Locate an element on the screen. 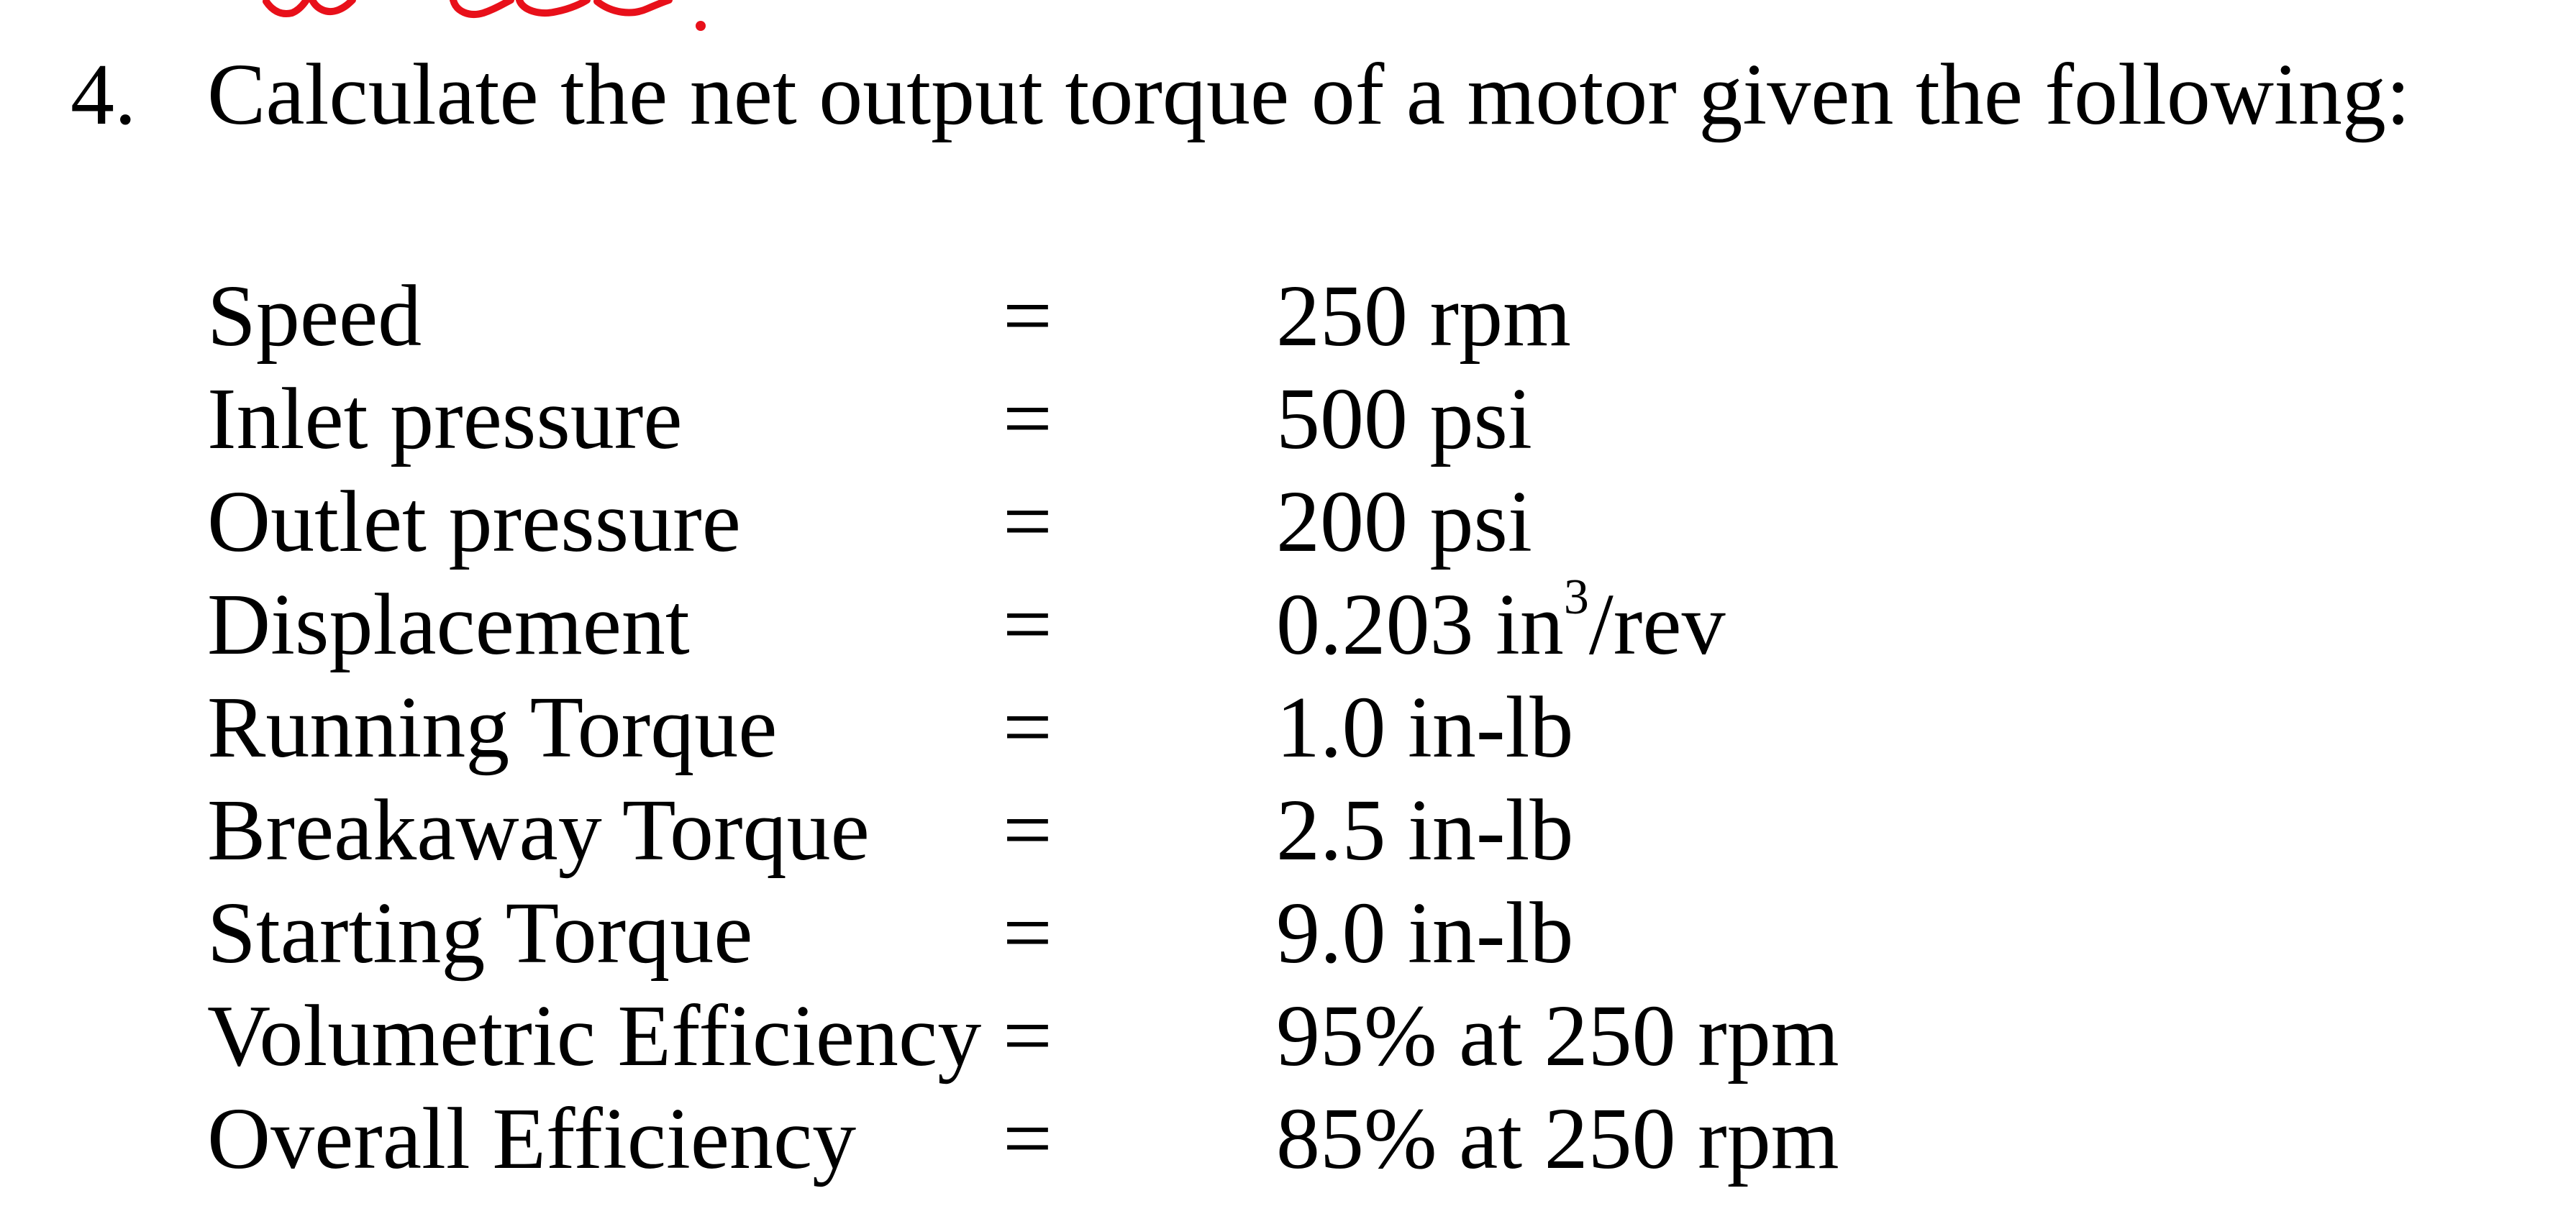 The height and width of the screenshot is (1224, 2576). param-value: 2.5 in-lb is located at coordinates (1425, 830).